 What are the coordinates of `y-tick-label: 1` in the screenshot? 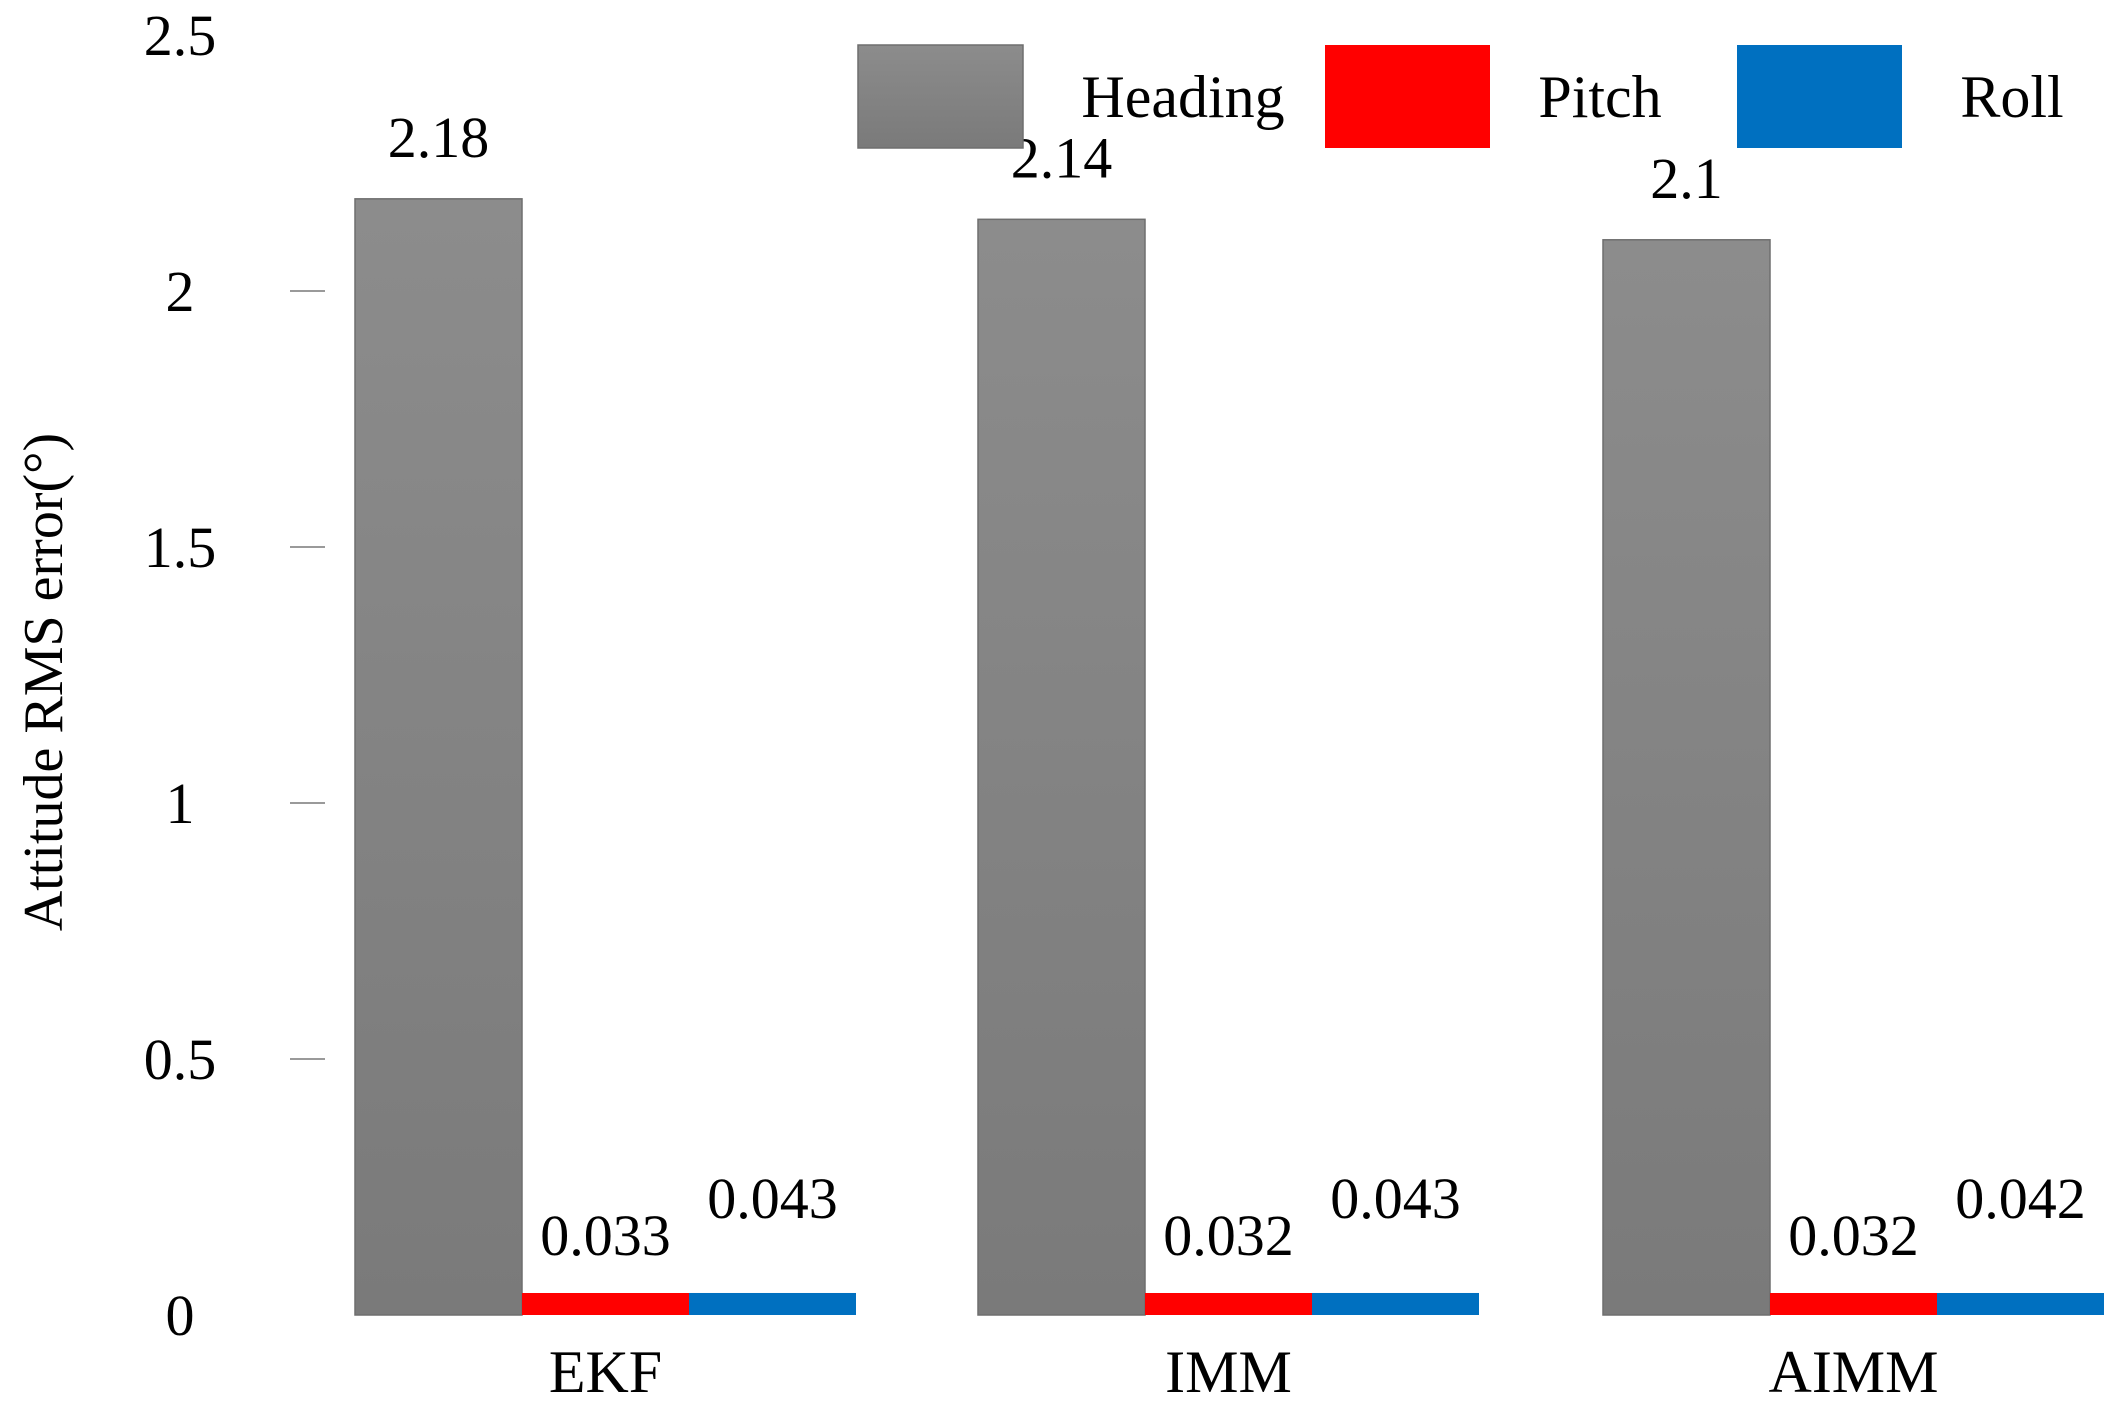 It's located at (180, 803).